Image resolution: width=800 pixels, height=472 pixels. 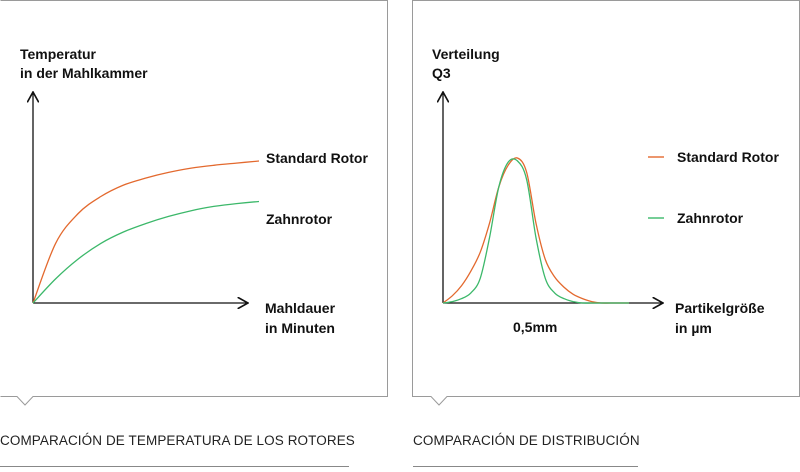 I want to click on right-y-label-line-1: Verteilung, so click(x=466, y=54).